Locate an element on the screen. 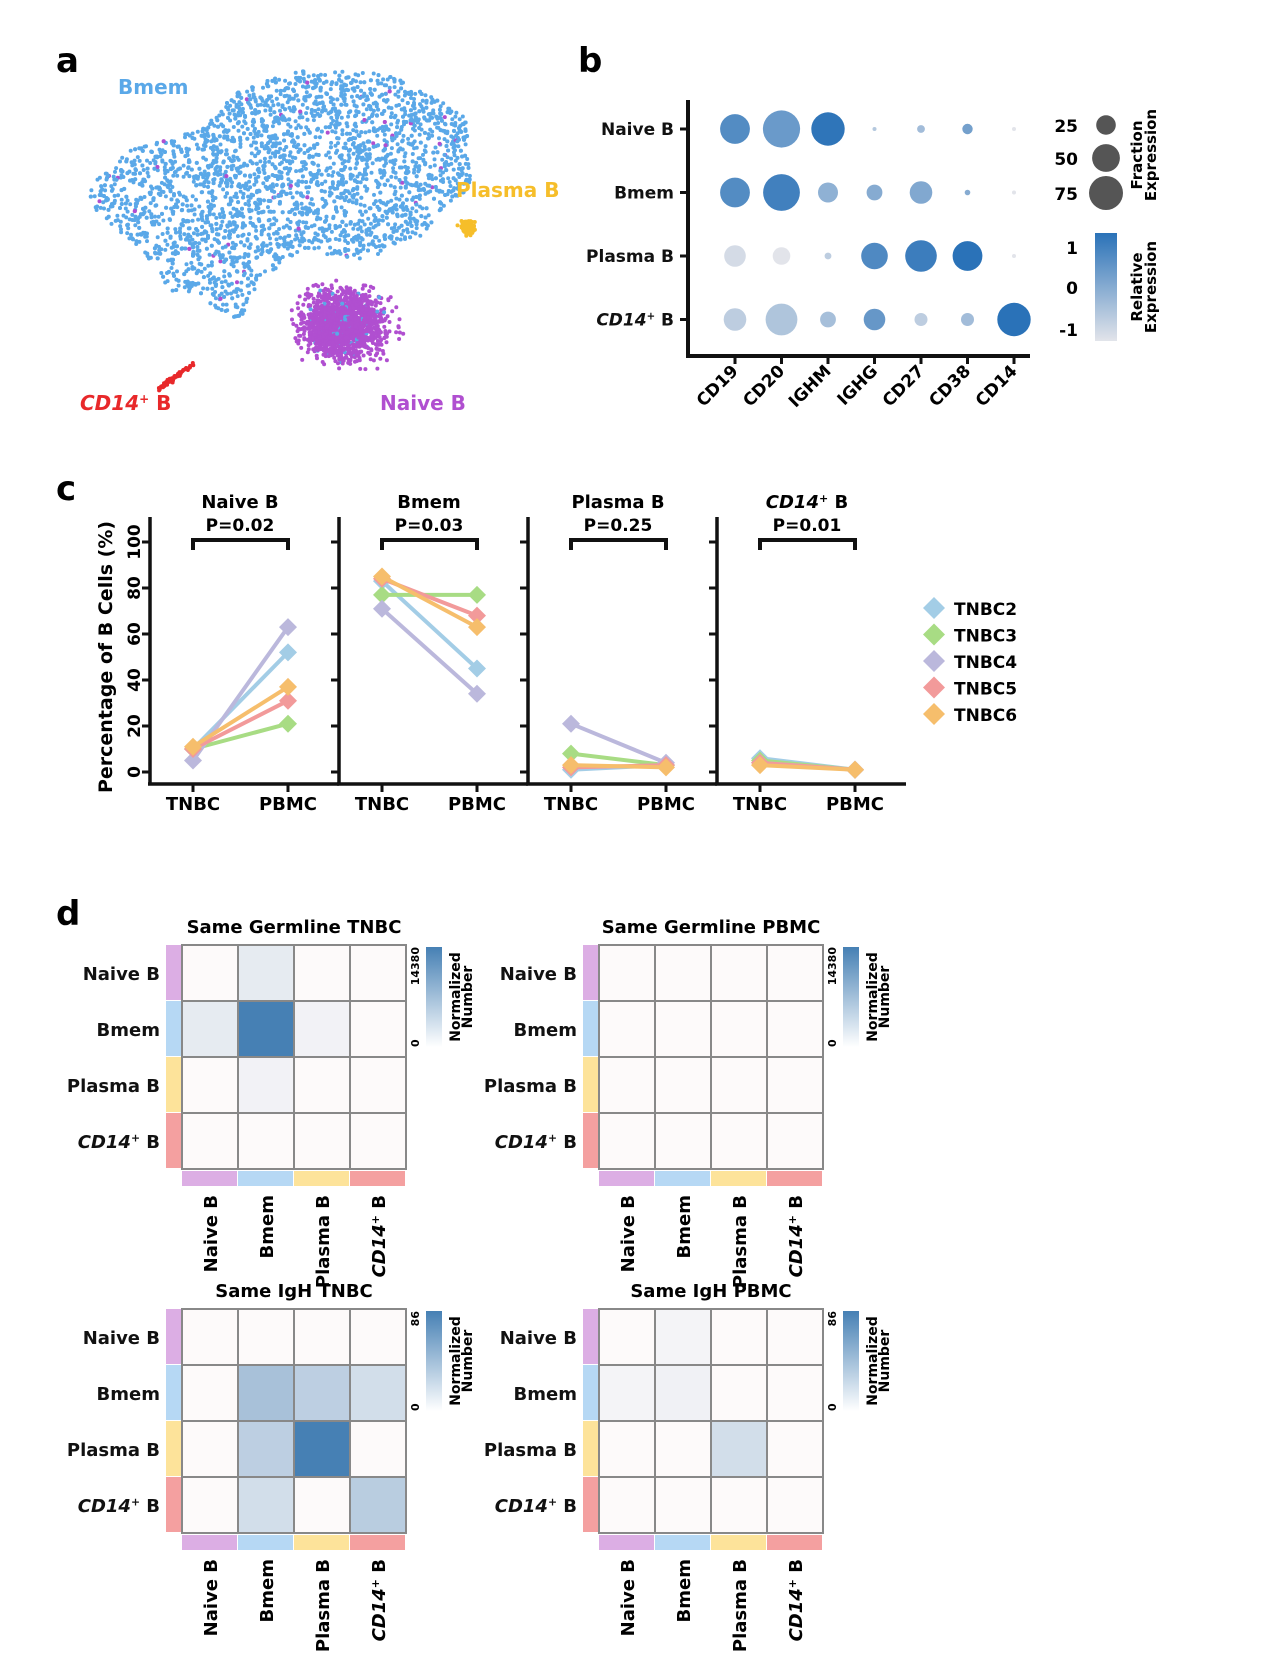 The height and width of the screenshot is (1670, 1268). panel-label-b: b is located at coordinates (590, 61).